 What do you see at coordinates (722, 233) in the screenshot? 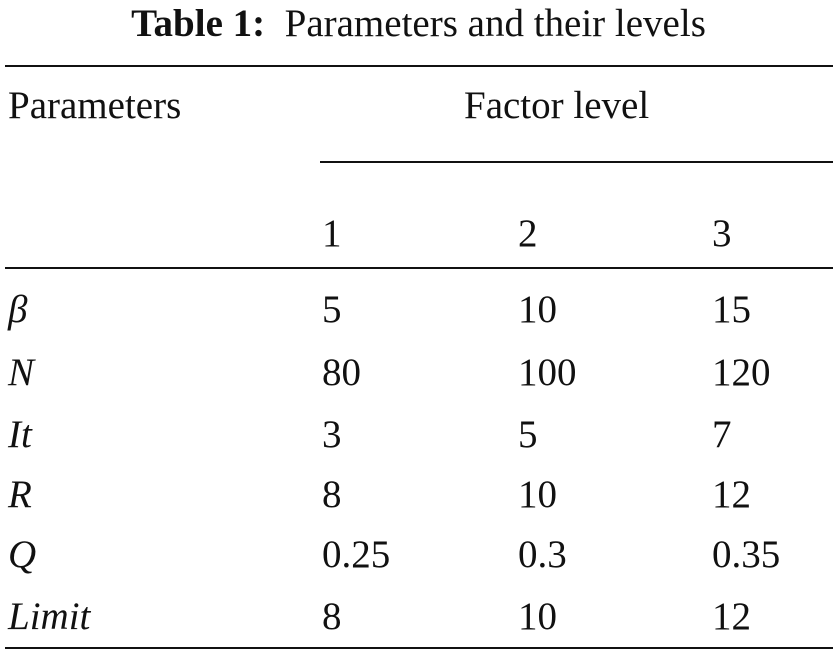
I see `level-header: 3` at bounding box center [722, 233].